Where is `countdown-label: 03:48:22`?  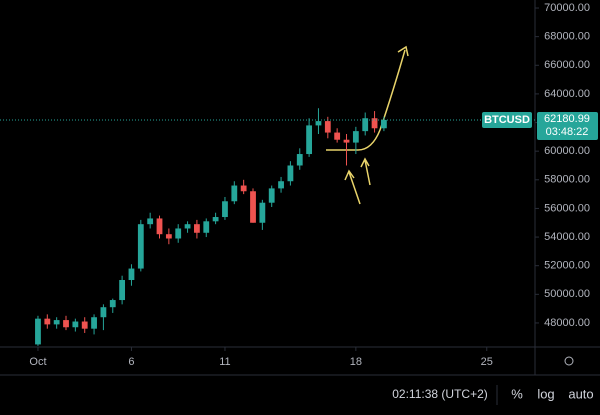
countdown-label: 03:48:22 is located at coordinates (567, 132).